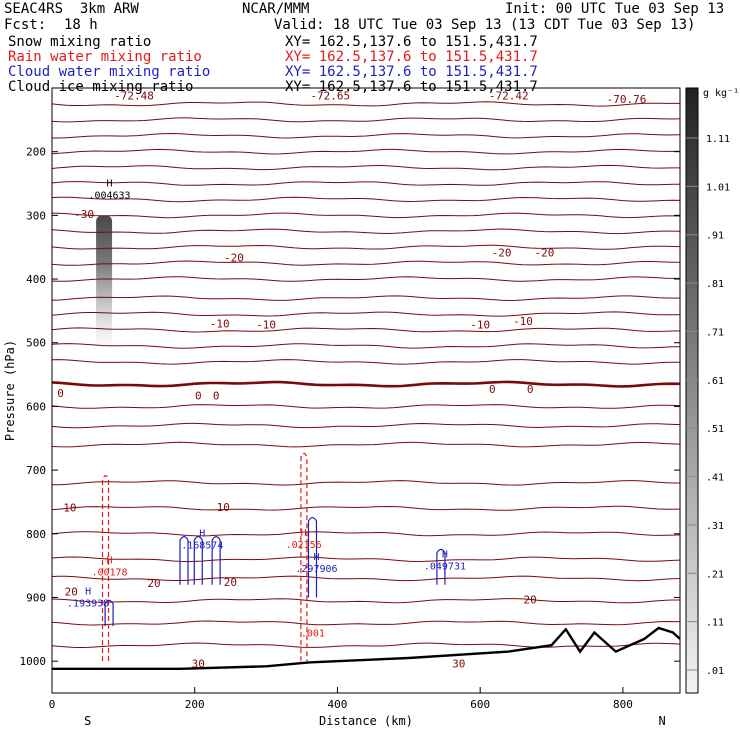  I want to click on x-tick-label: 400, so click(338, 704).